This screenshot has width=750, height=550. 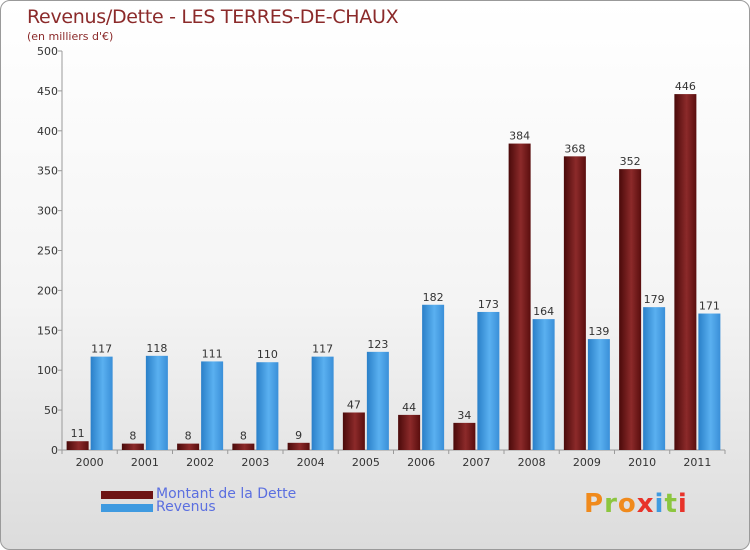 What do you see at coordinates (47, 131) in the screenshot?
I see `y-tick-label: 400` at bounding box center [47, 131].